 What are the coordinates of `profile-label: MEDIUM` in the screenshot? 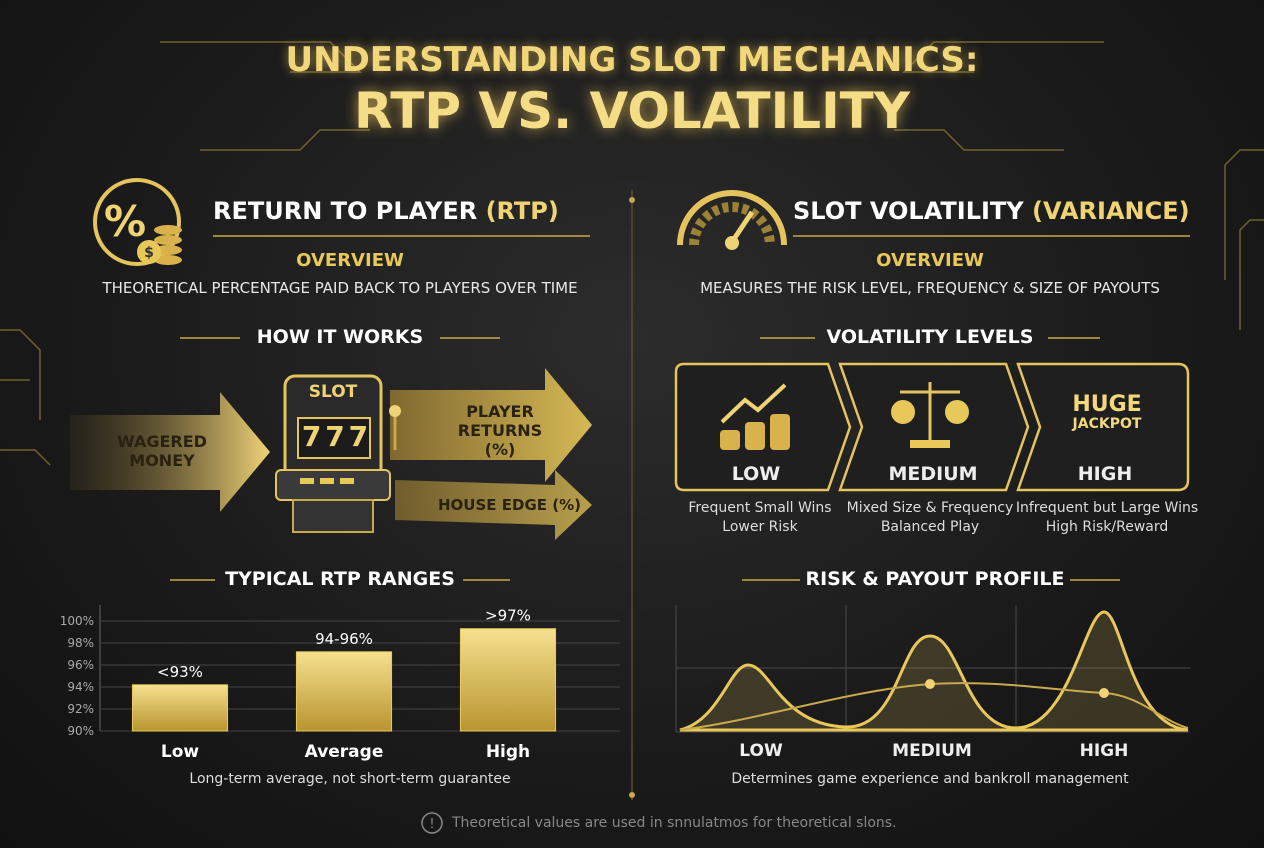 It's located at (932, 751).